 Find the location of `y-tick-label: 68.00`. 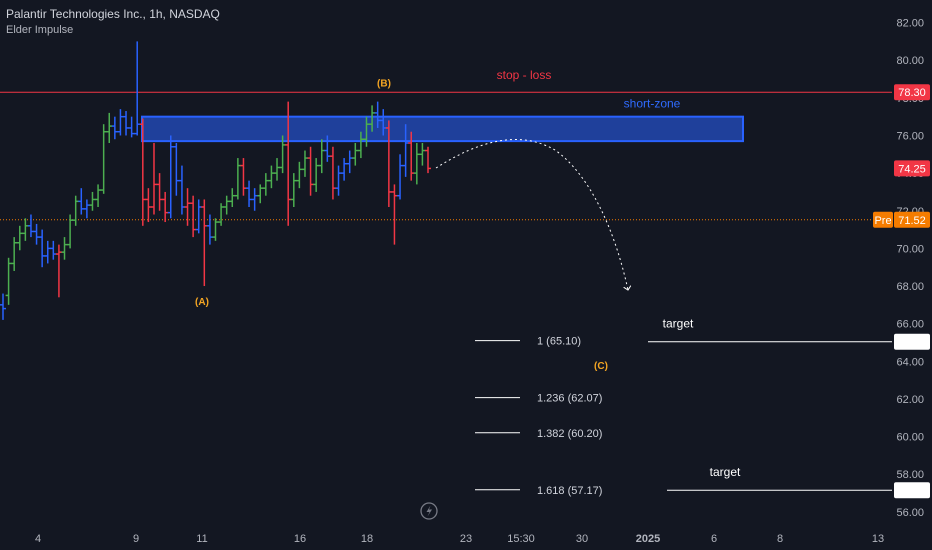

y-tick-label: 68.00 is located at coordinates (910, 287).